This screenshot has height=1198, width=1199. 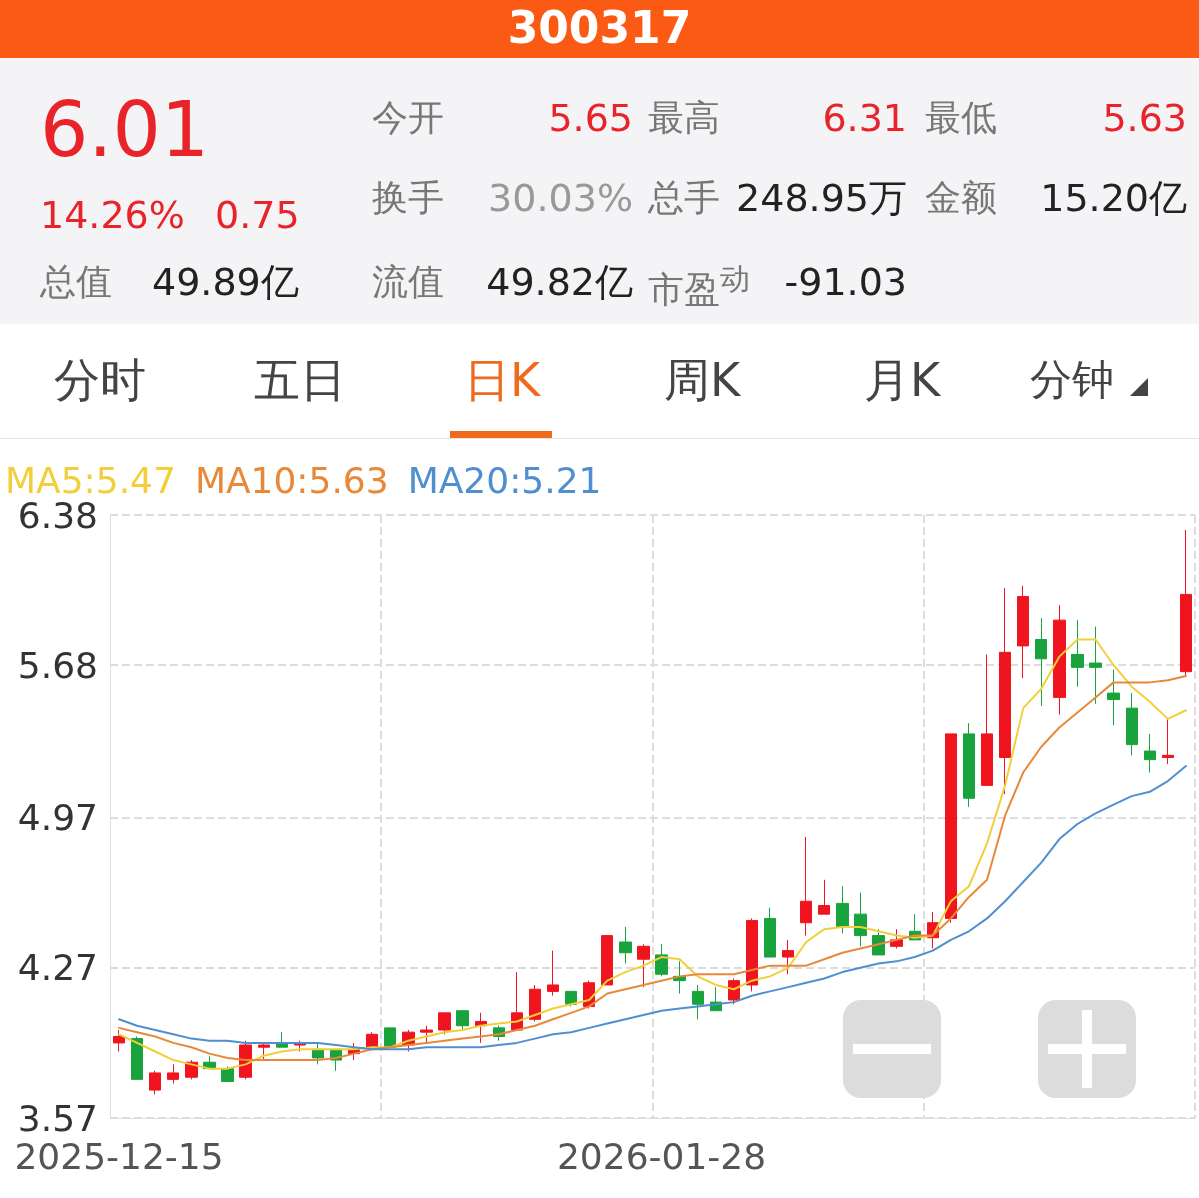 I want to click on text: 月K, so click(x=902, y=380).